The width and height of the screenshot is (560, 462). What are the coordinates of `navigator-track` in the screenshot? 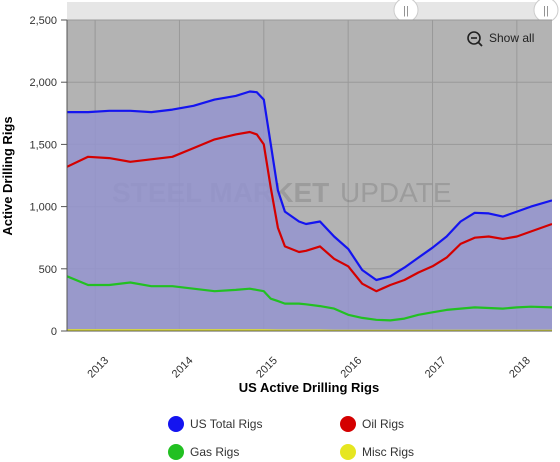 It's located at (309, 11).